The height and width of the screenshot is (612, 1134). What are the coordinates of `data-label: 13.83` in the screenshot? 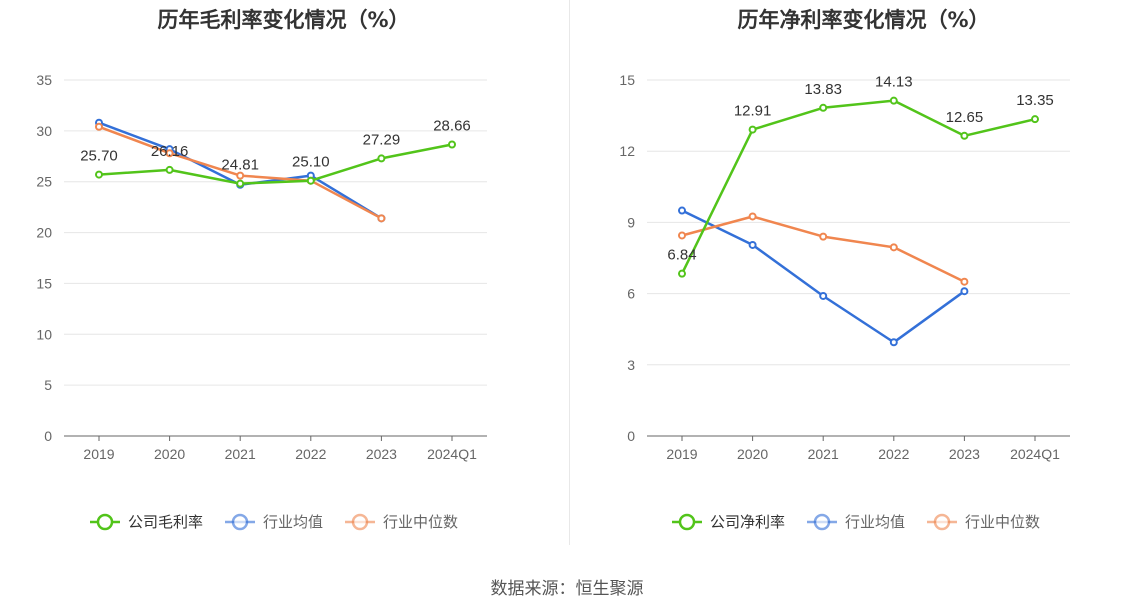 It's located at (823, 89).